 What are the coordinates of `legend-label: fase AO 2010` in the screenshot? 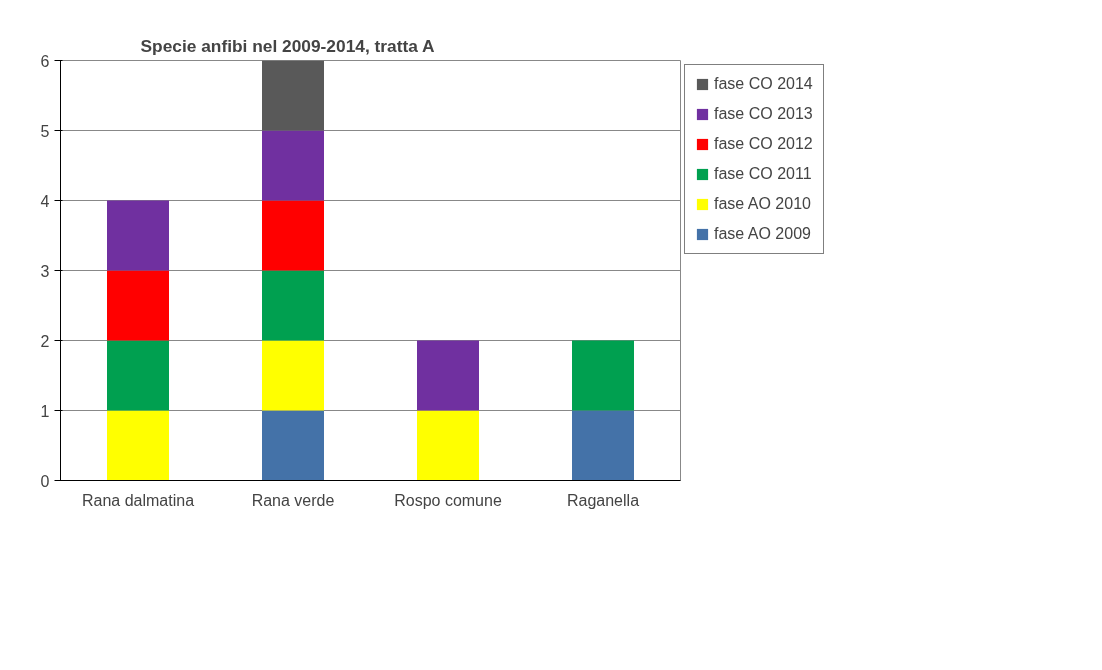 It's located at (762, 204).